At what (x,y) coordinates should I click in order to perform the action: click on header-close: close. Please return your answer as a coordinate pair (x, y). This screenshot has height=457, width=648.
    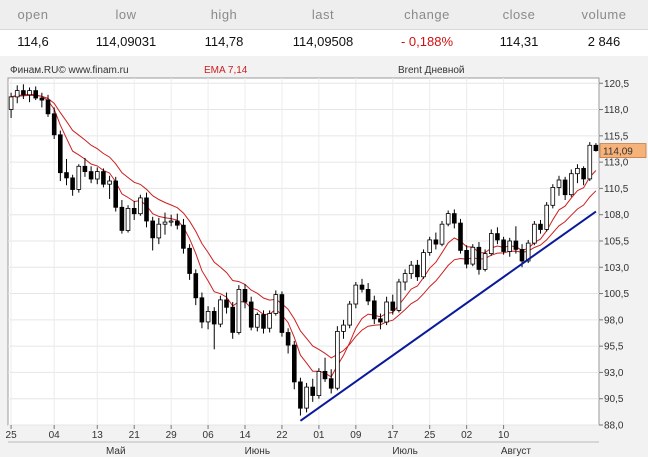
    Looking at the image, I should click on (519, 14).